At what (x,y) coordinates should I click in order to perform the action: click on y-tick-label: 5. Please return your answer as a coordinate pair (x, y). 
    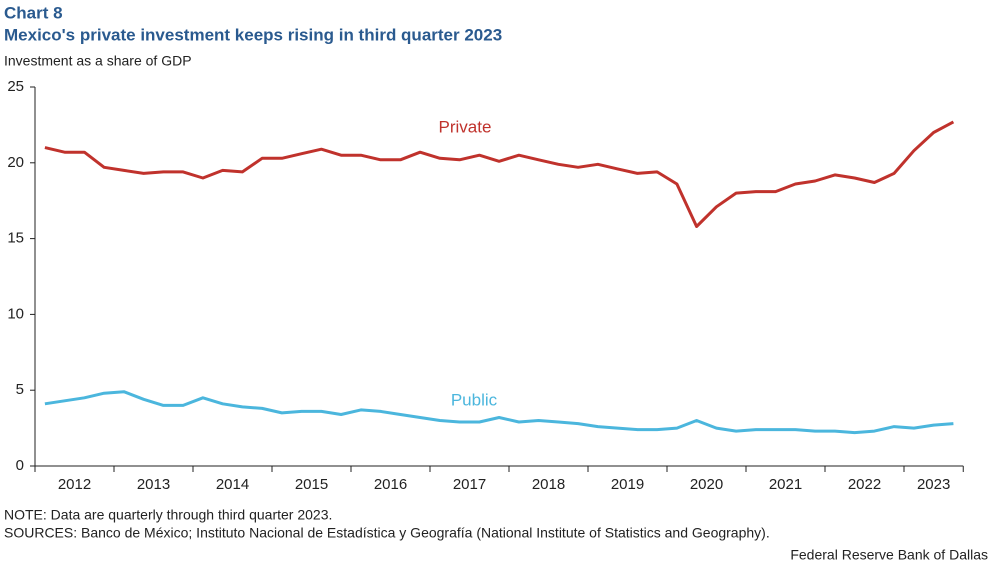
    Looking at the image, I should click on (20, 389).